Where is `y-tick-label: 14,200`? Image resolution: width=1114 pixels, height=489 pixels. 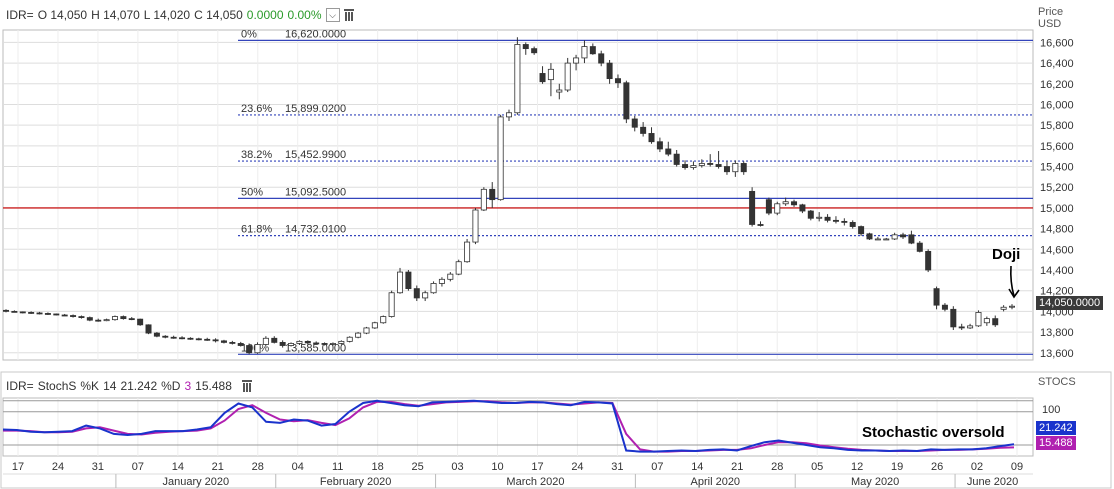 y-tick-label: 14,200 is located at coordinates (1057, 292).